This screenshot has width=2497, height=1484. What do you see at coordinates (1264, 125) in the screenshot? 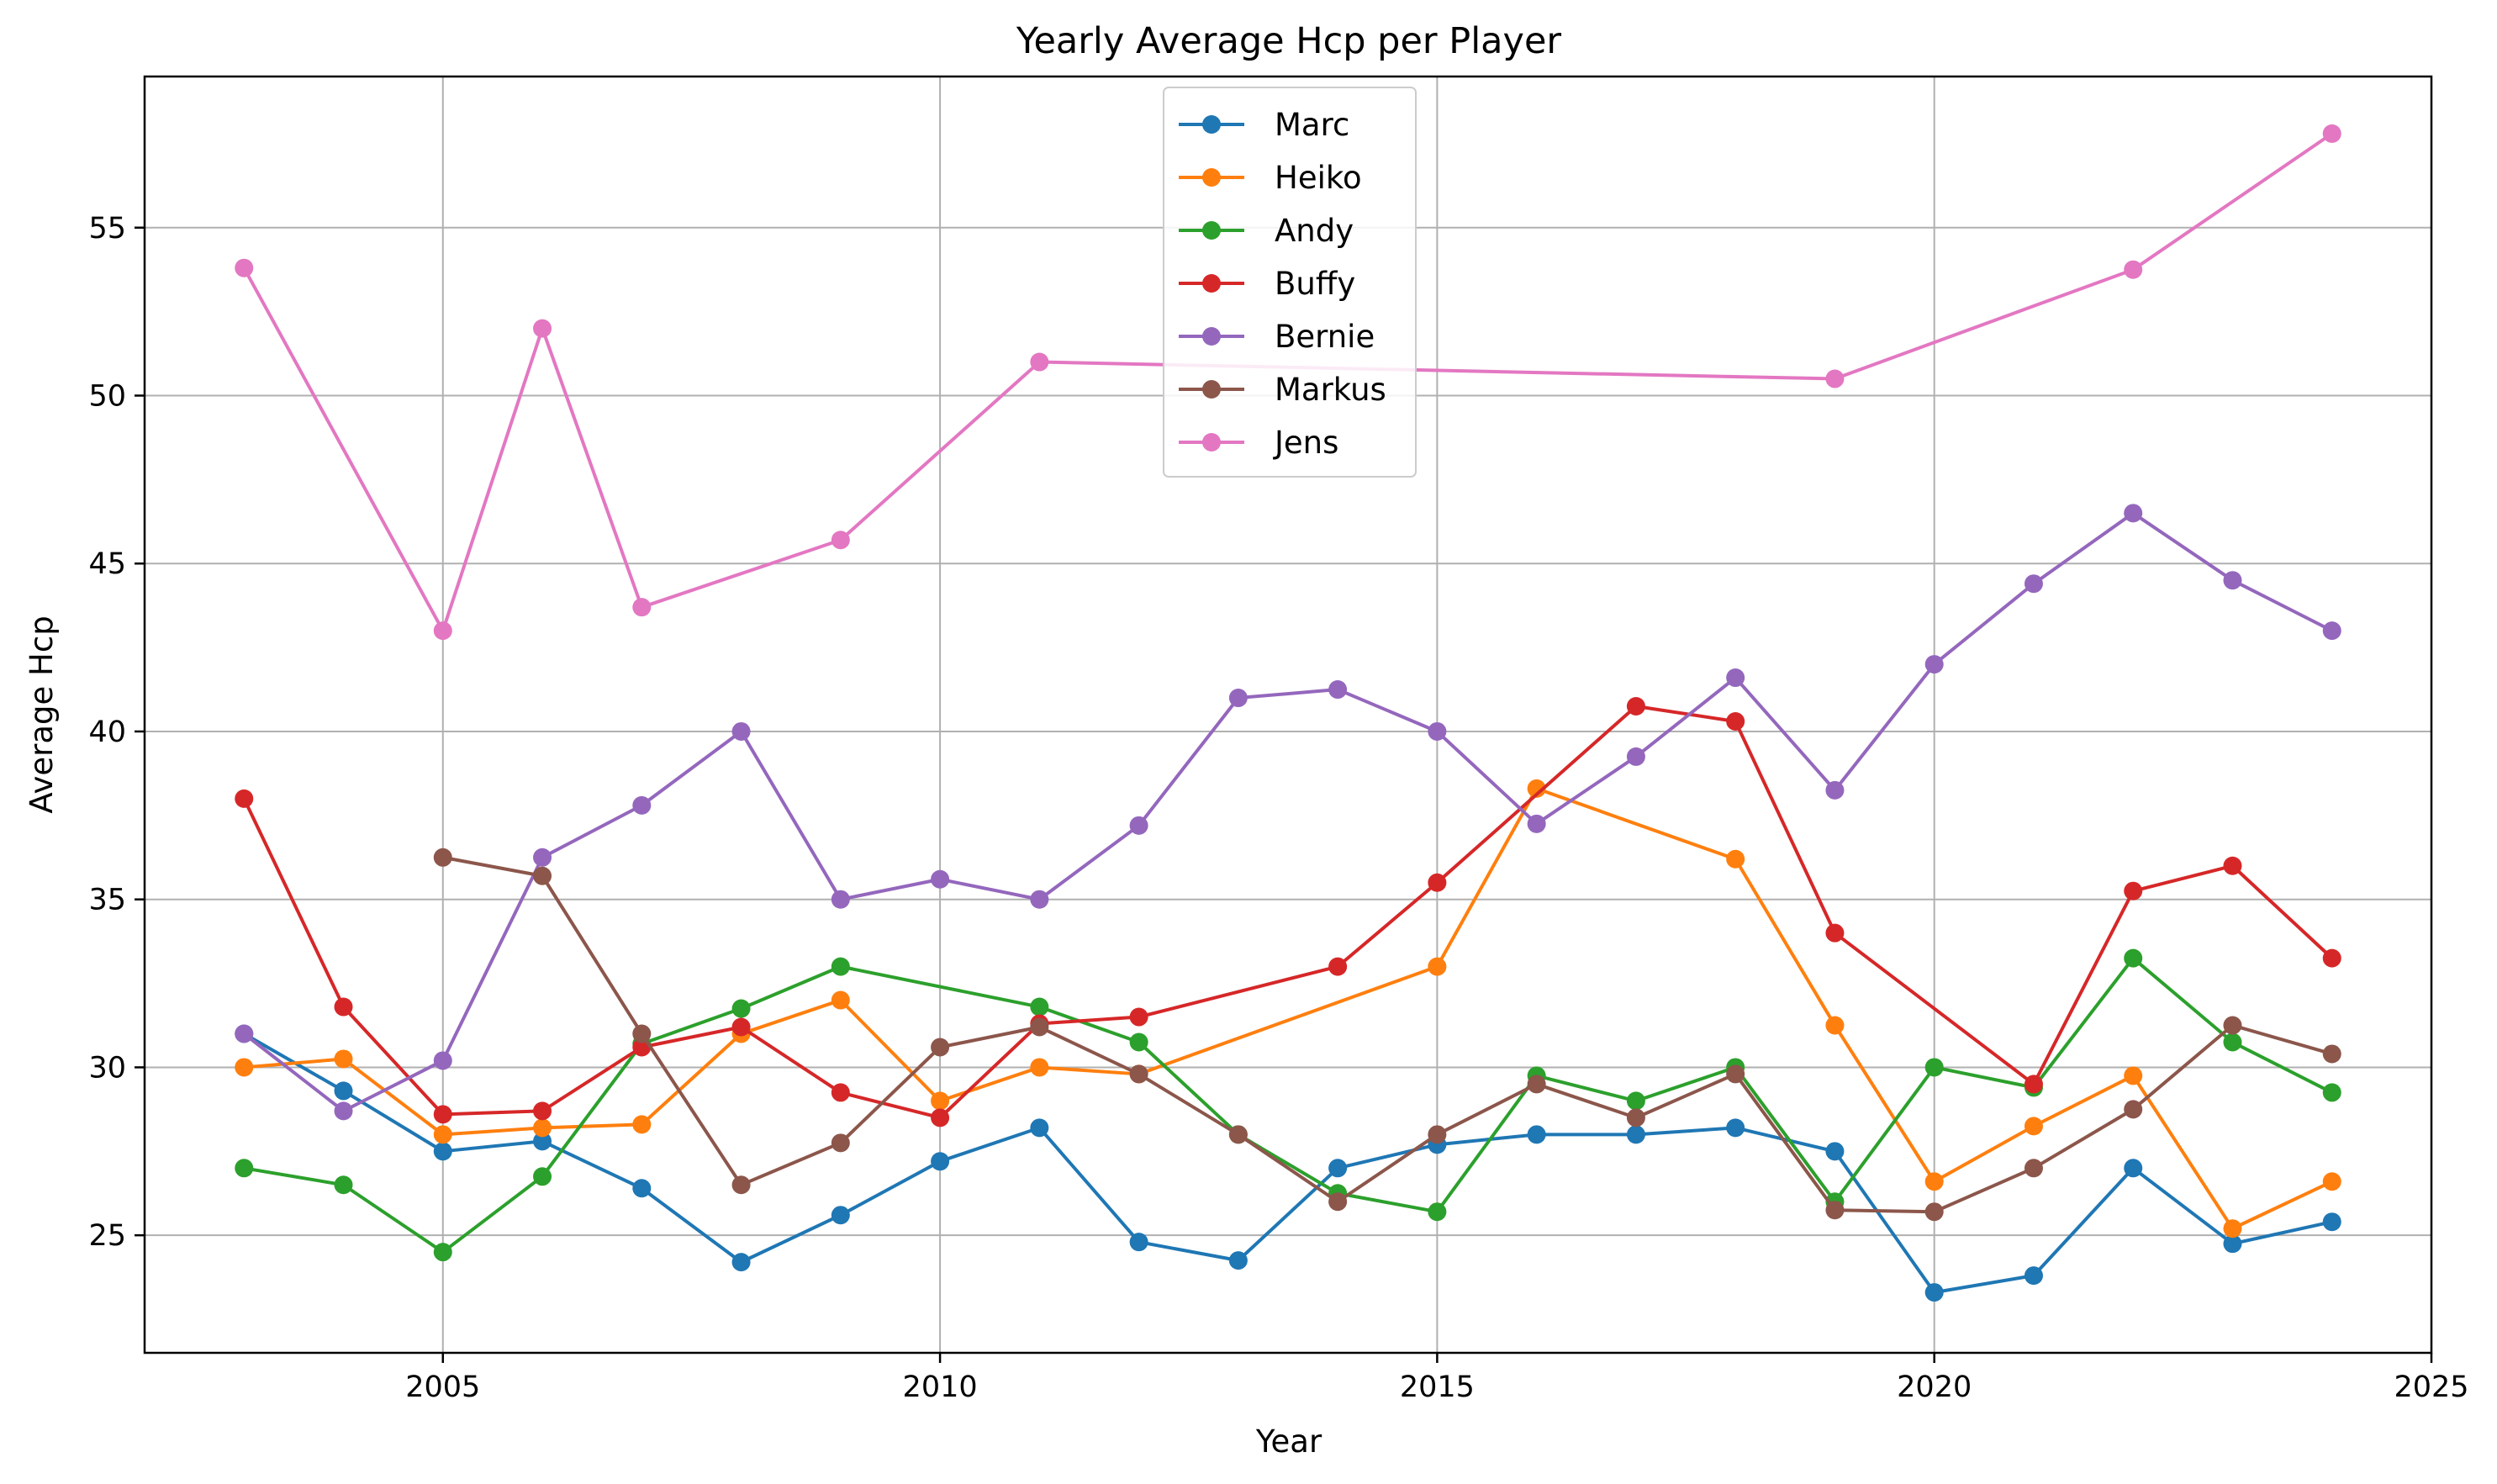
I see `legend-item-marc: Marc` at bounding box center [1264, 125].